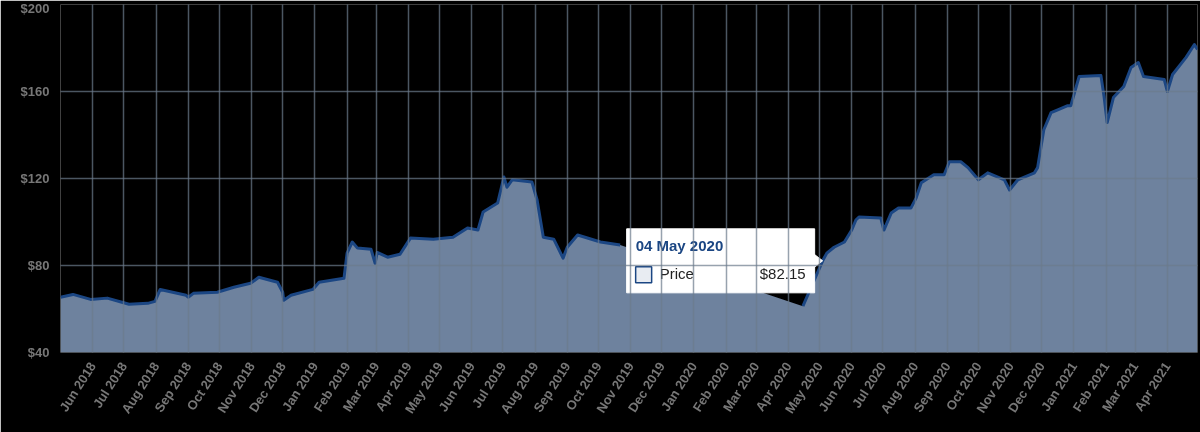 The height and width of the screenshot is (432, 1200). Describe the element at coordinates (35, 8) in the screenshot. I see `y-tick-label: $200` at that location.